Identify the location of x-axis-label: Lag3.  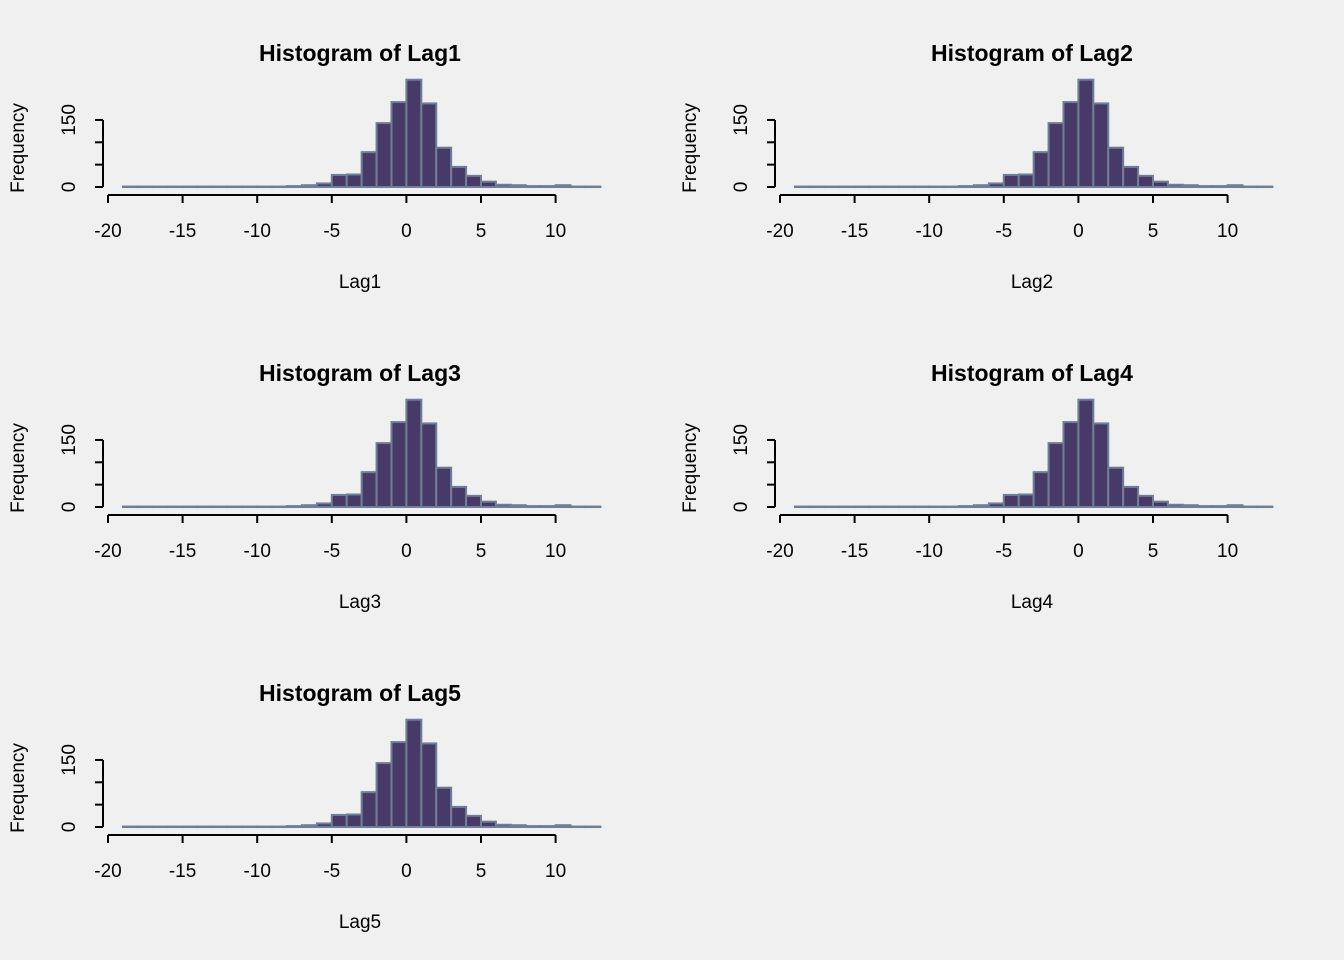
(360, 602).